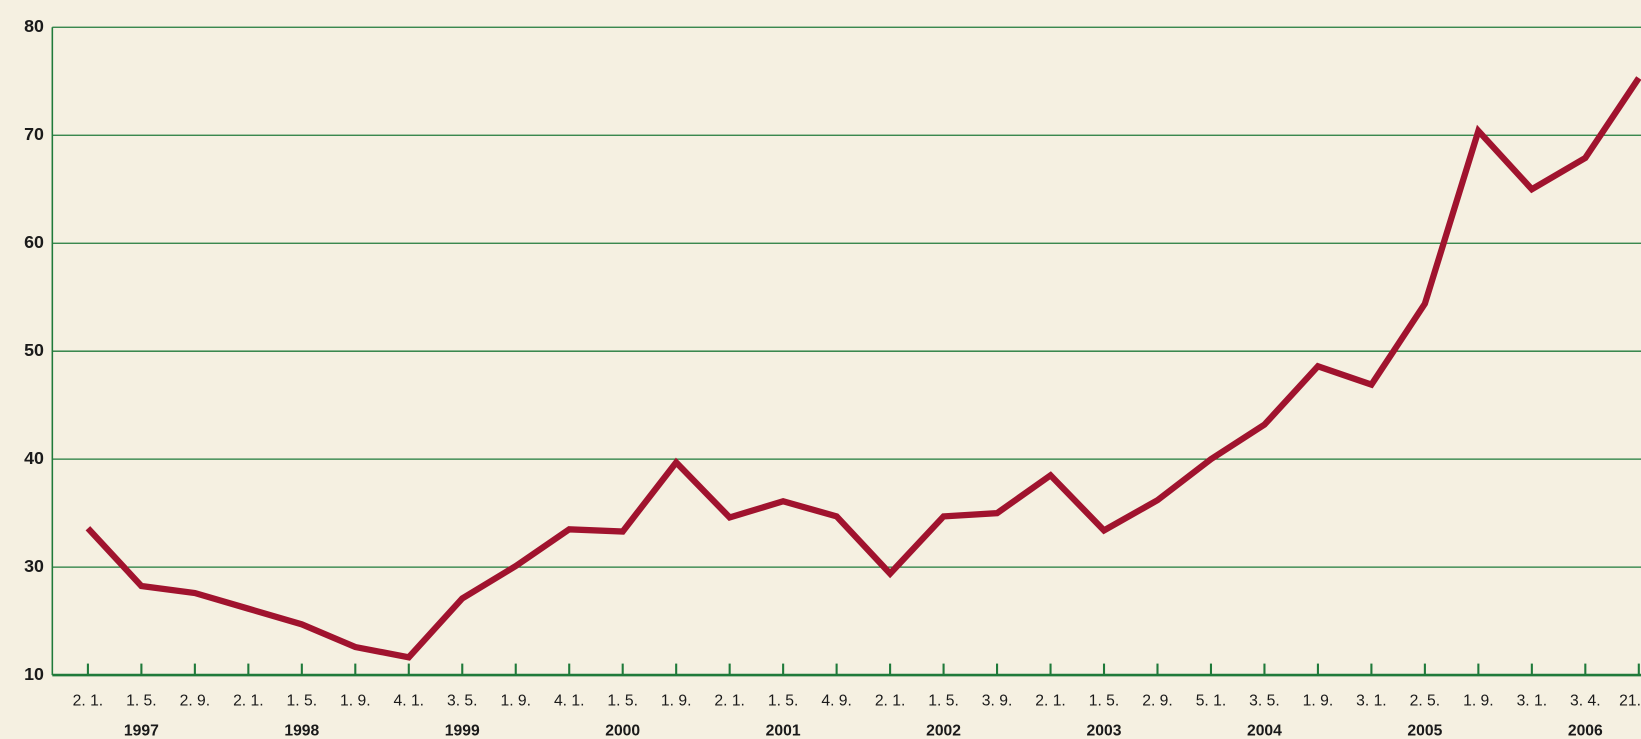  What do you see at coordinates (34, 350) in the screenshot?
I see `y-tick-label: 50` at bounding box center [34, 350].